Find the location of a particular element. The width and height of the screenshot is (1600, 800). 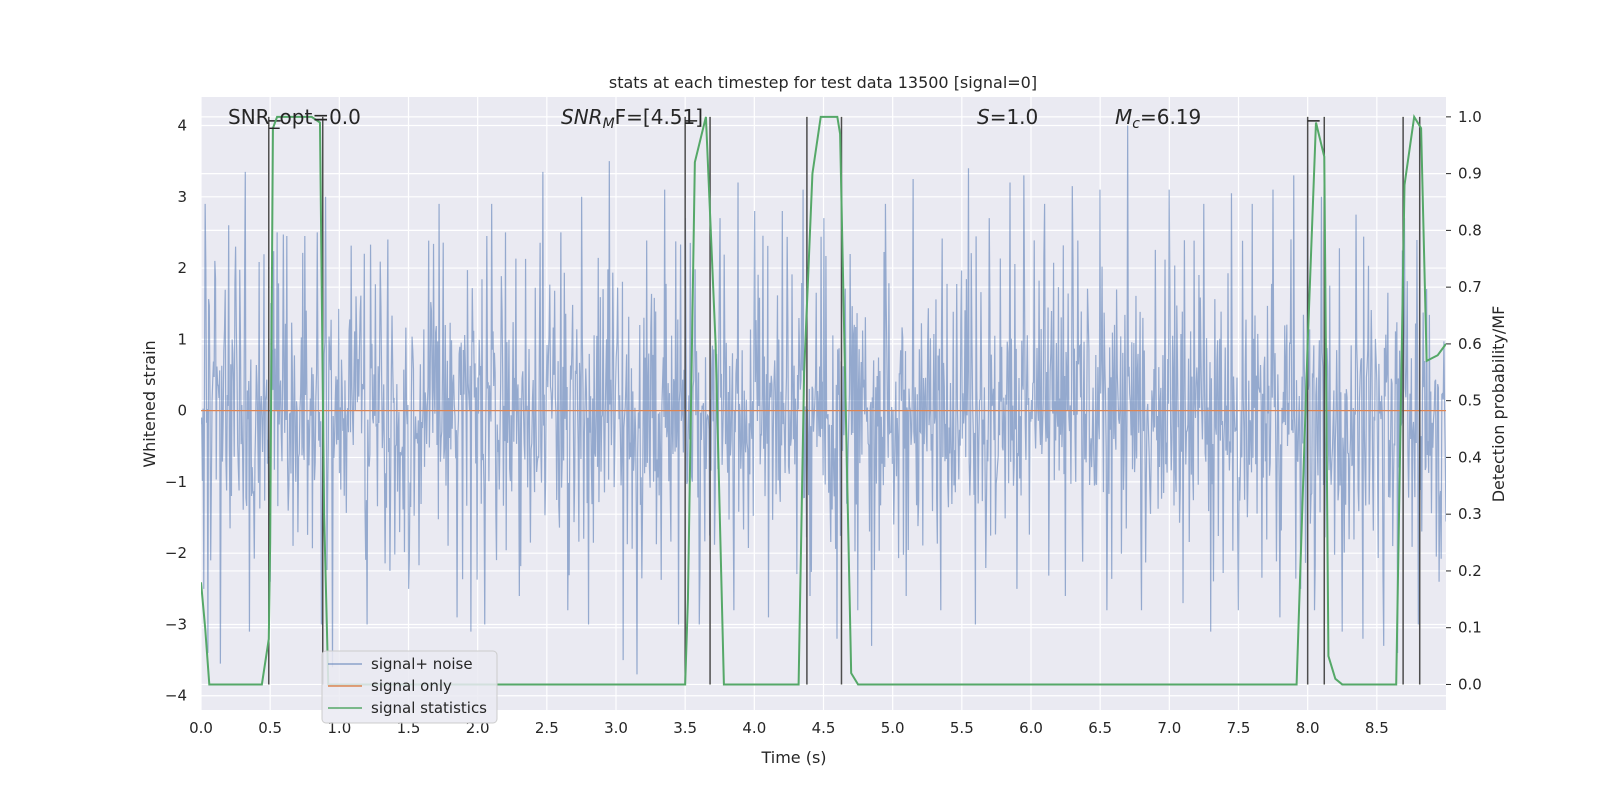

x-tick-label-5: 2.5 is located at coordinates (547, 728).